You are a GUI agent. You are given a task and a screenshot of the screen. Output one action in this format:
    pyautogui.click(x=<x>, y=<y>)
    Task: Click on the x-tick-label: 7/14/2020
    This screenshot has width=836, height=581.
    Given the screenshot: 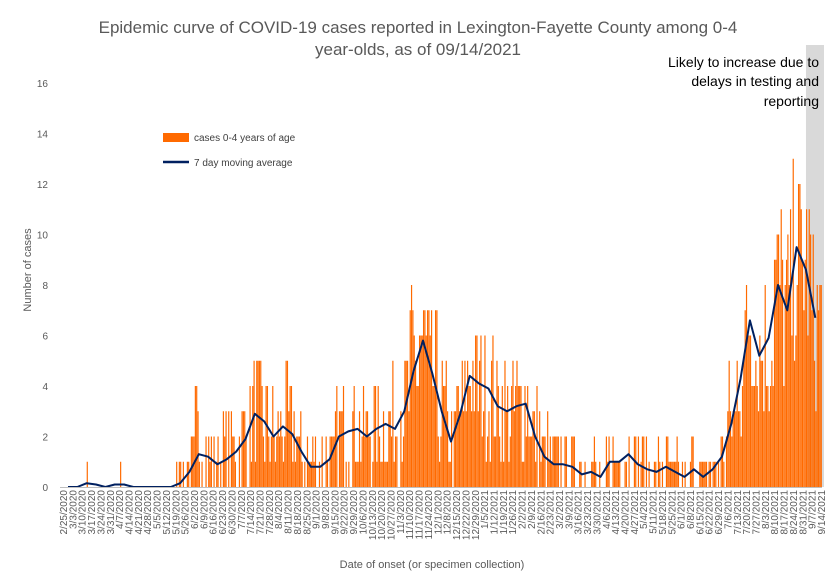 What is the action you would take?
    pyautogui.click(x=251, y=512)
    